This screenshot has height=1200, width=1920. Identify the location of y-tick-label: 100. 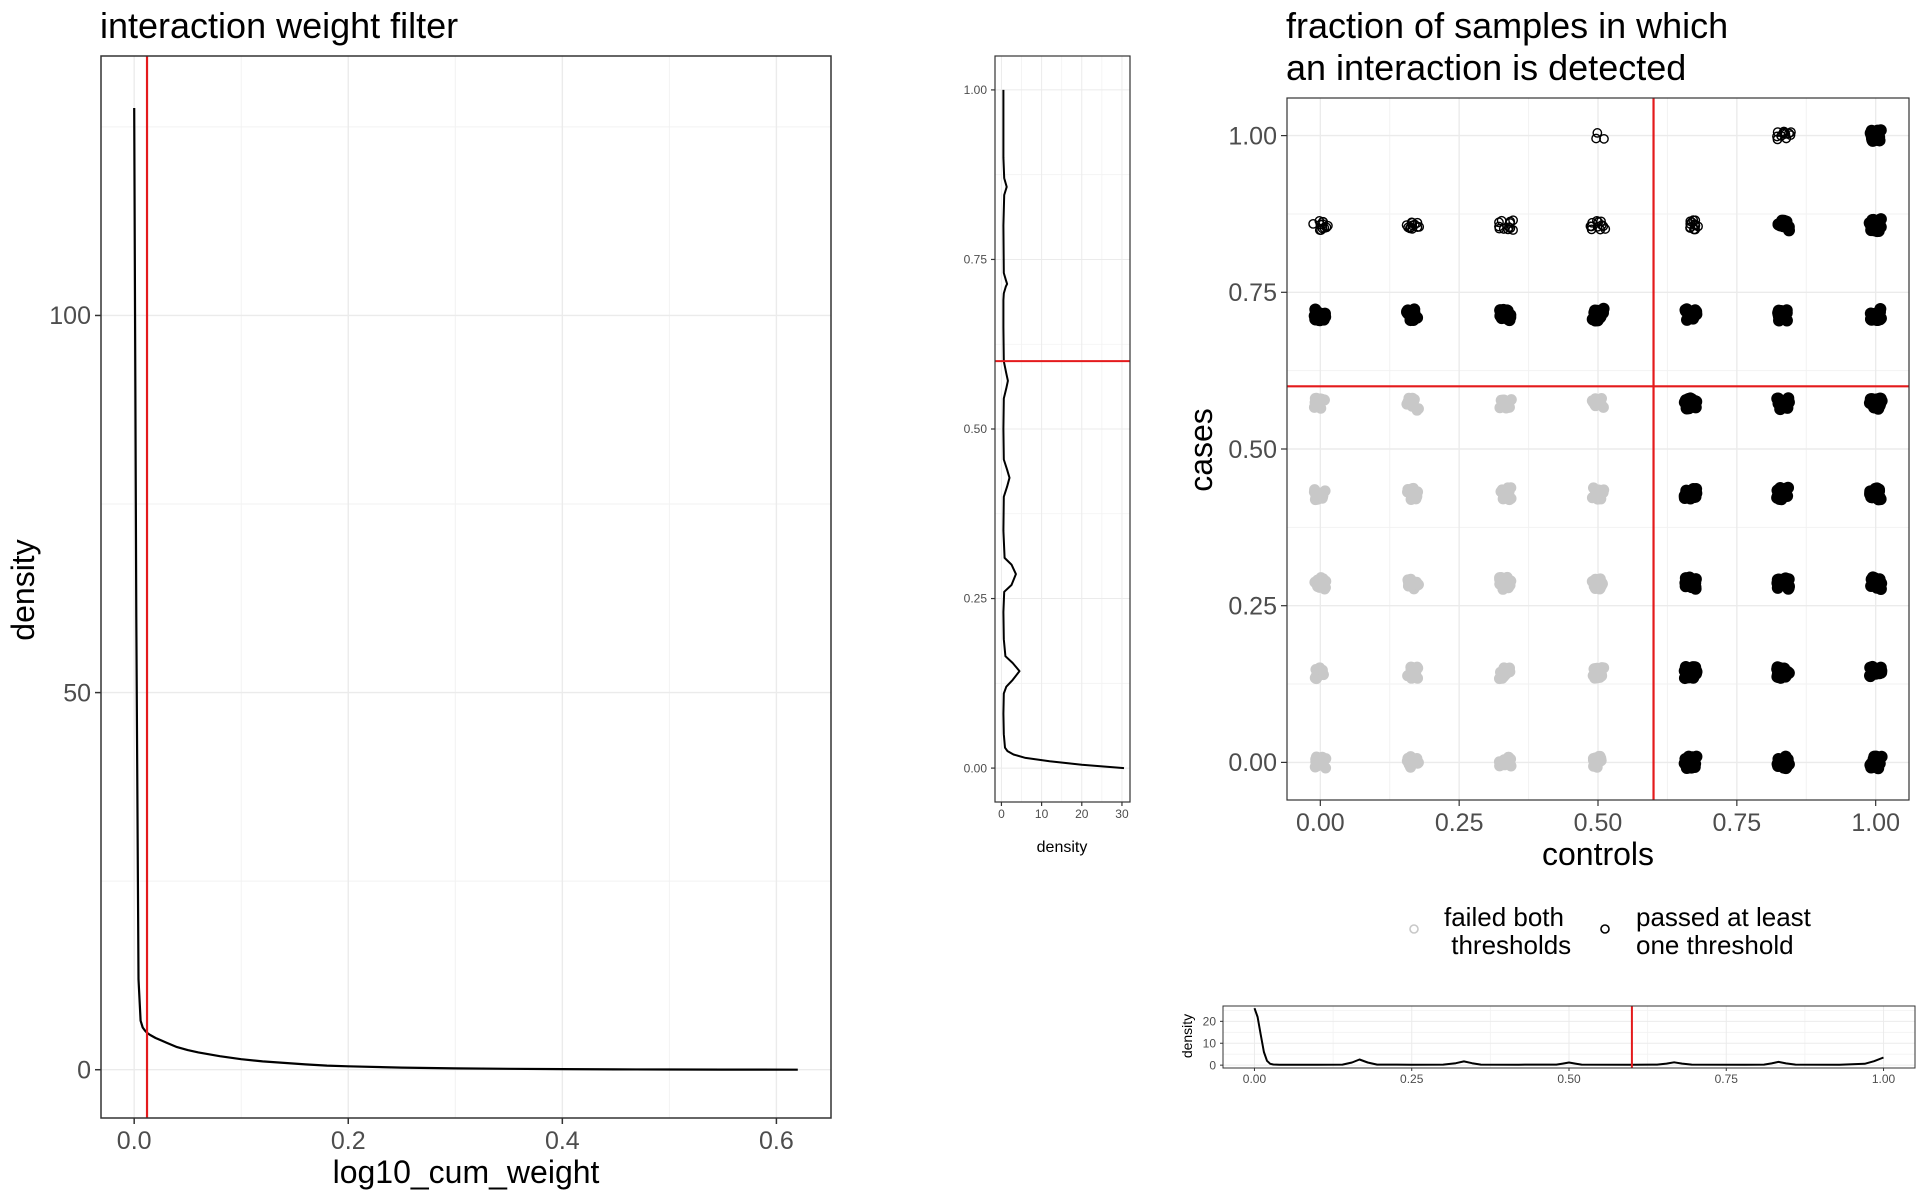
(70, 316).